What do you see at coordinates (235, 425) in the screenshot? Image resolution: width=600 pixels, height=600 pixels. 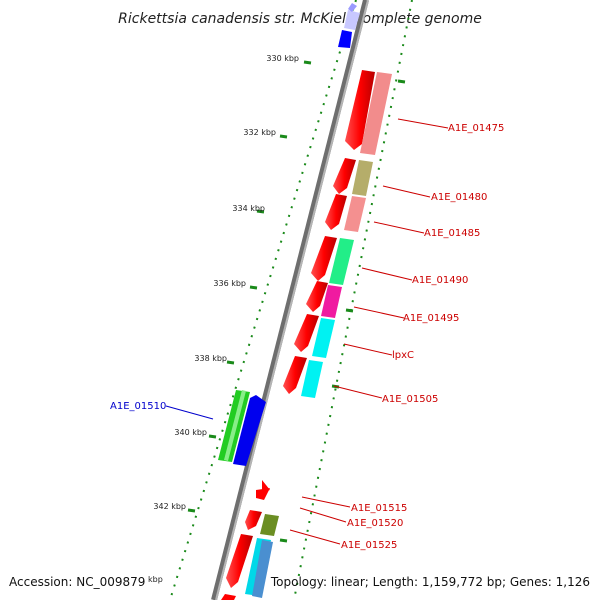 I see `gene-bar-01510-green-hl` at bounding box center [235, 425].